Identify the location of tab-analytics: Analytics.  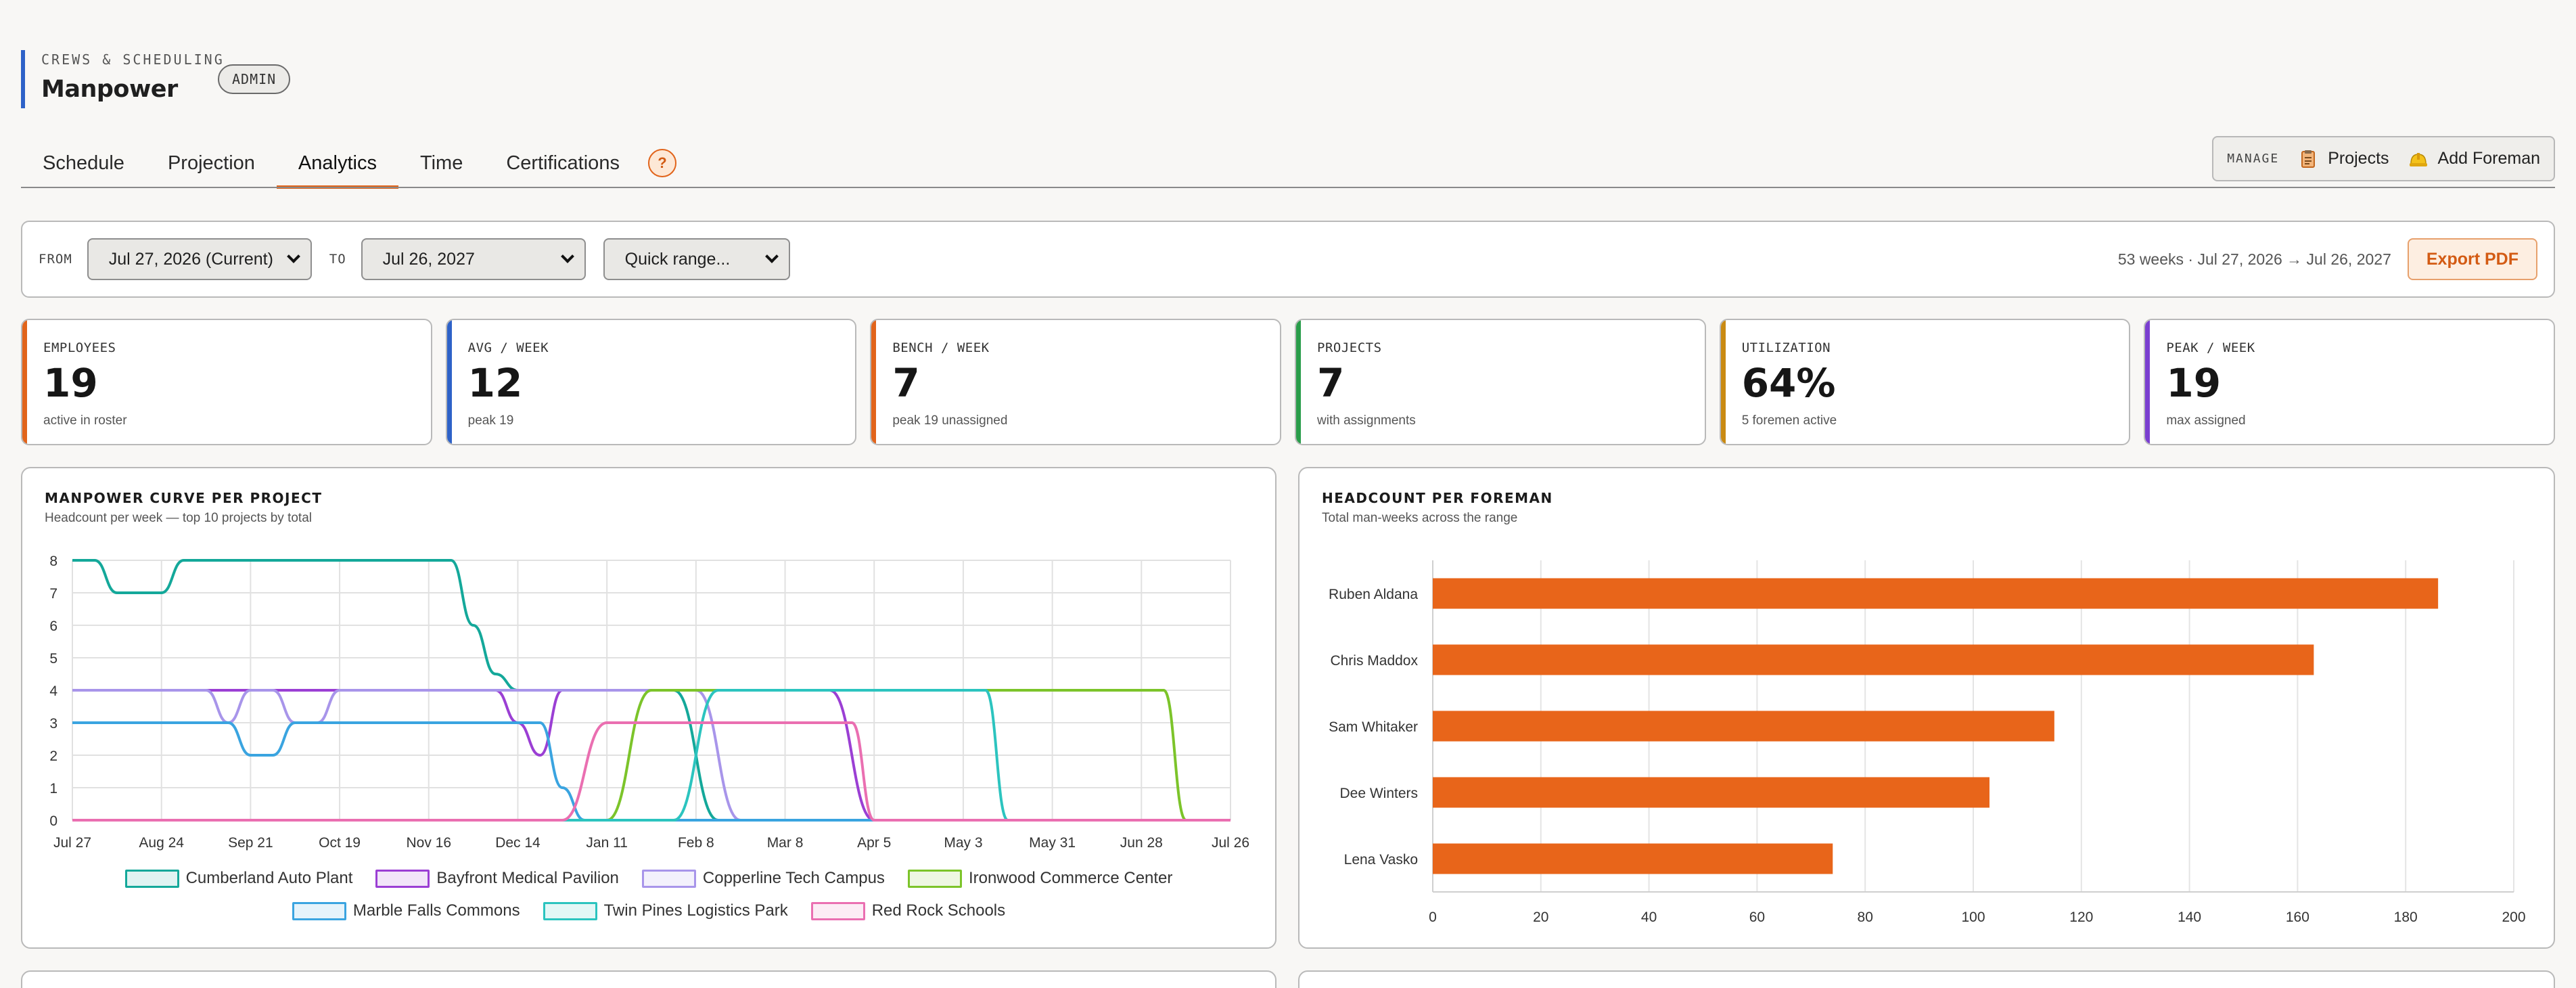
(337, 163).